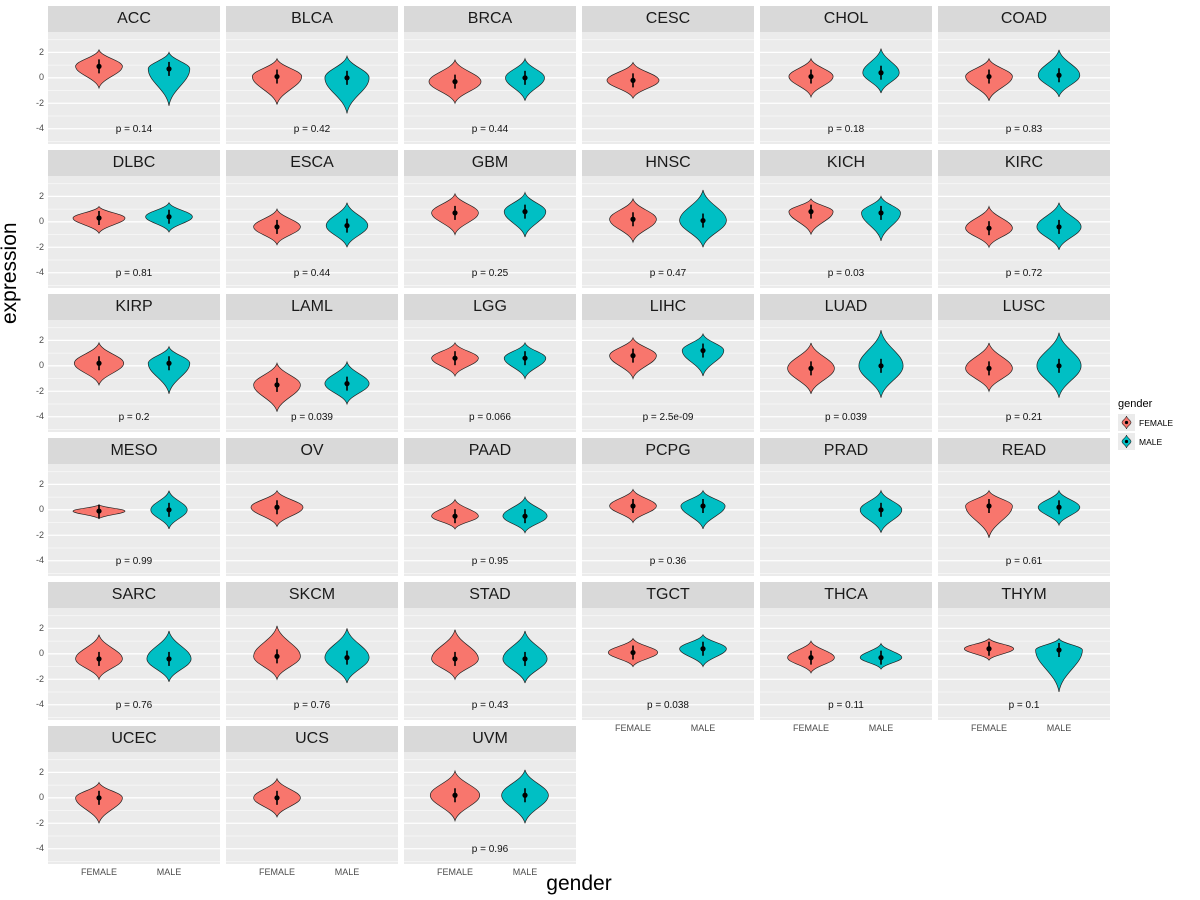 This screenshot has height=900, width=1200. I want to click on facet-LIHC: LIHC p = 2.5e-09, so click(668, 363).